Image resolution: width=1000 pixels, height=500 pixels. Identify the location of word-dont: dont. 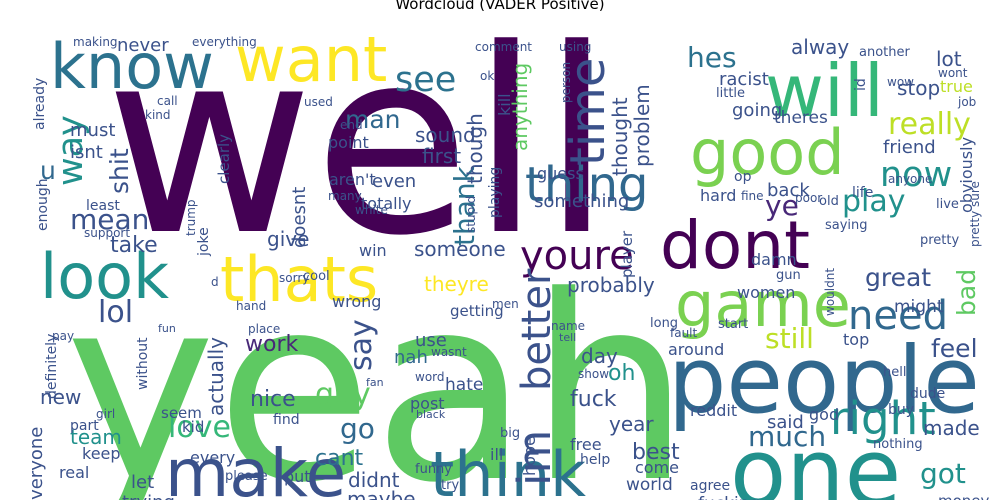
(735, 245).